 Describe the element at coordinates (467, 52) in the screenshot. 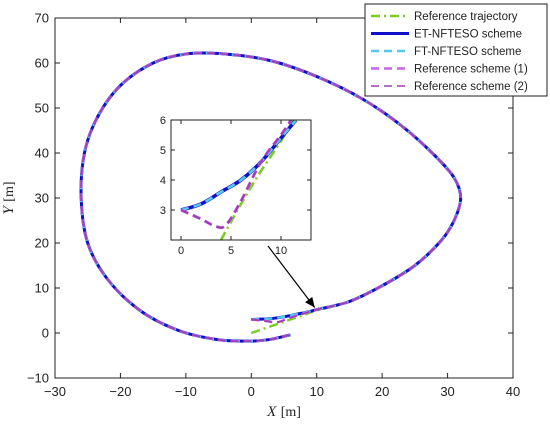

I see `legend-label: FT-NFTESO scheme` at that location.